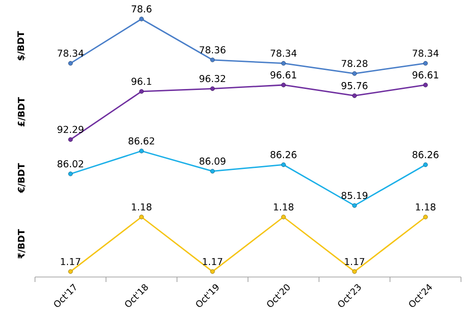 The width and height of the screenshot is (476, 336). What do you see at coordinates (355, 64) in the screenshot?
I see `data-label: 78.28` at bounding box center [355, 64].